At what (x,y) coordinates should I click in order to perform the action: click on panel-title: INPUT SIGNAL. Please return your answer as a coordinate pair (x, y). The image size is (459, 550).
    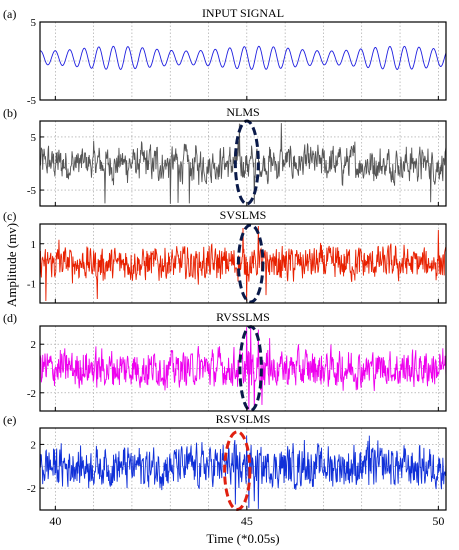
    Looking at the image, I should click on (243, 13).